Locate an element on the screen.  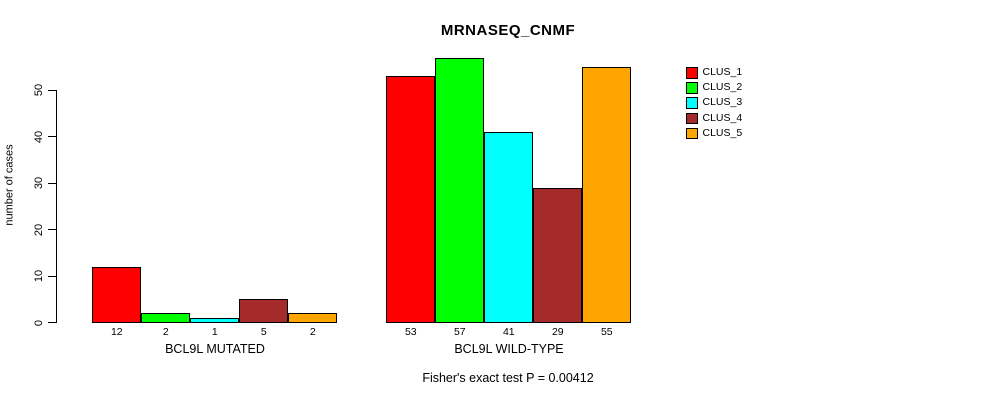
x-axis-group-label-wild-type: BCL9L WILD-TYPE is located at coordinates (509, 349).